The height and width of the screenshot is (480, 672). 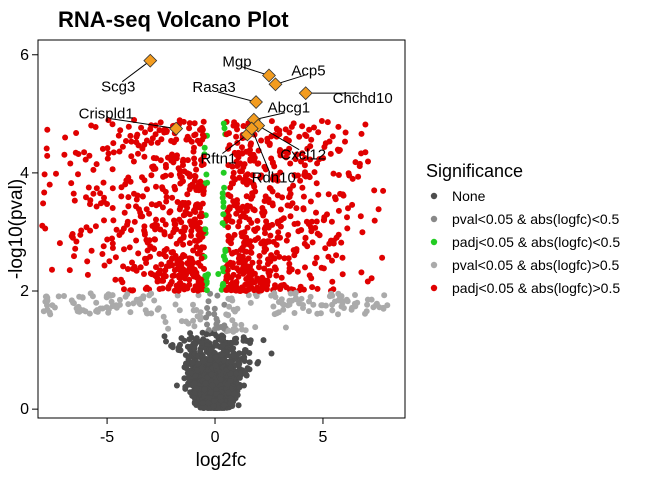 What do you see at coordinates (323, 437) in the screenshot?
I see `x-tick-label: 5` at bounding box center [323, 437].